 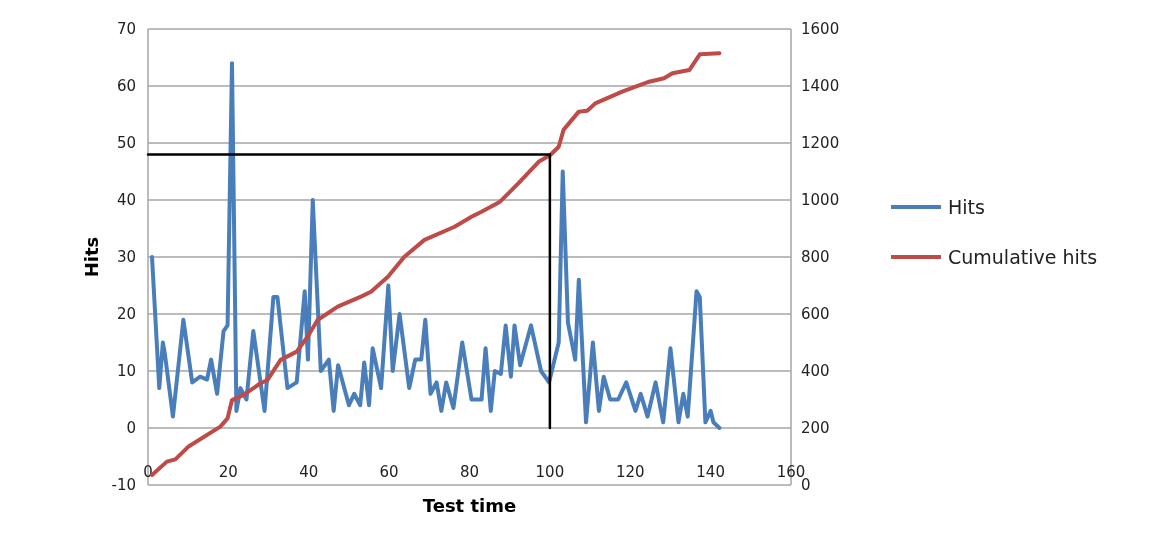 What do you see at coordinates (131, 428) in the screenshot?
I see `y-tick-label: 0` at bounding box center [131, 428].